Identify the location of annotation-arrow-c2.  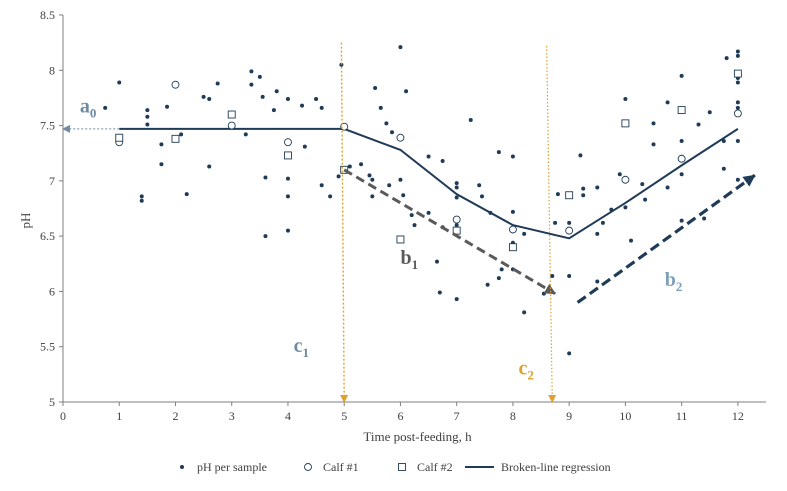
(551, 224).